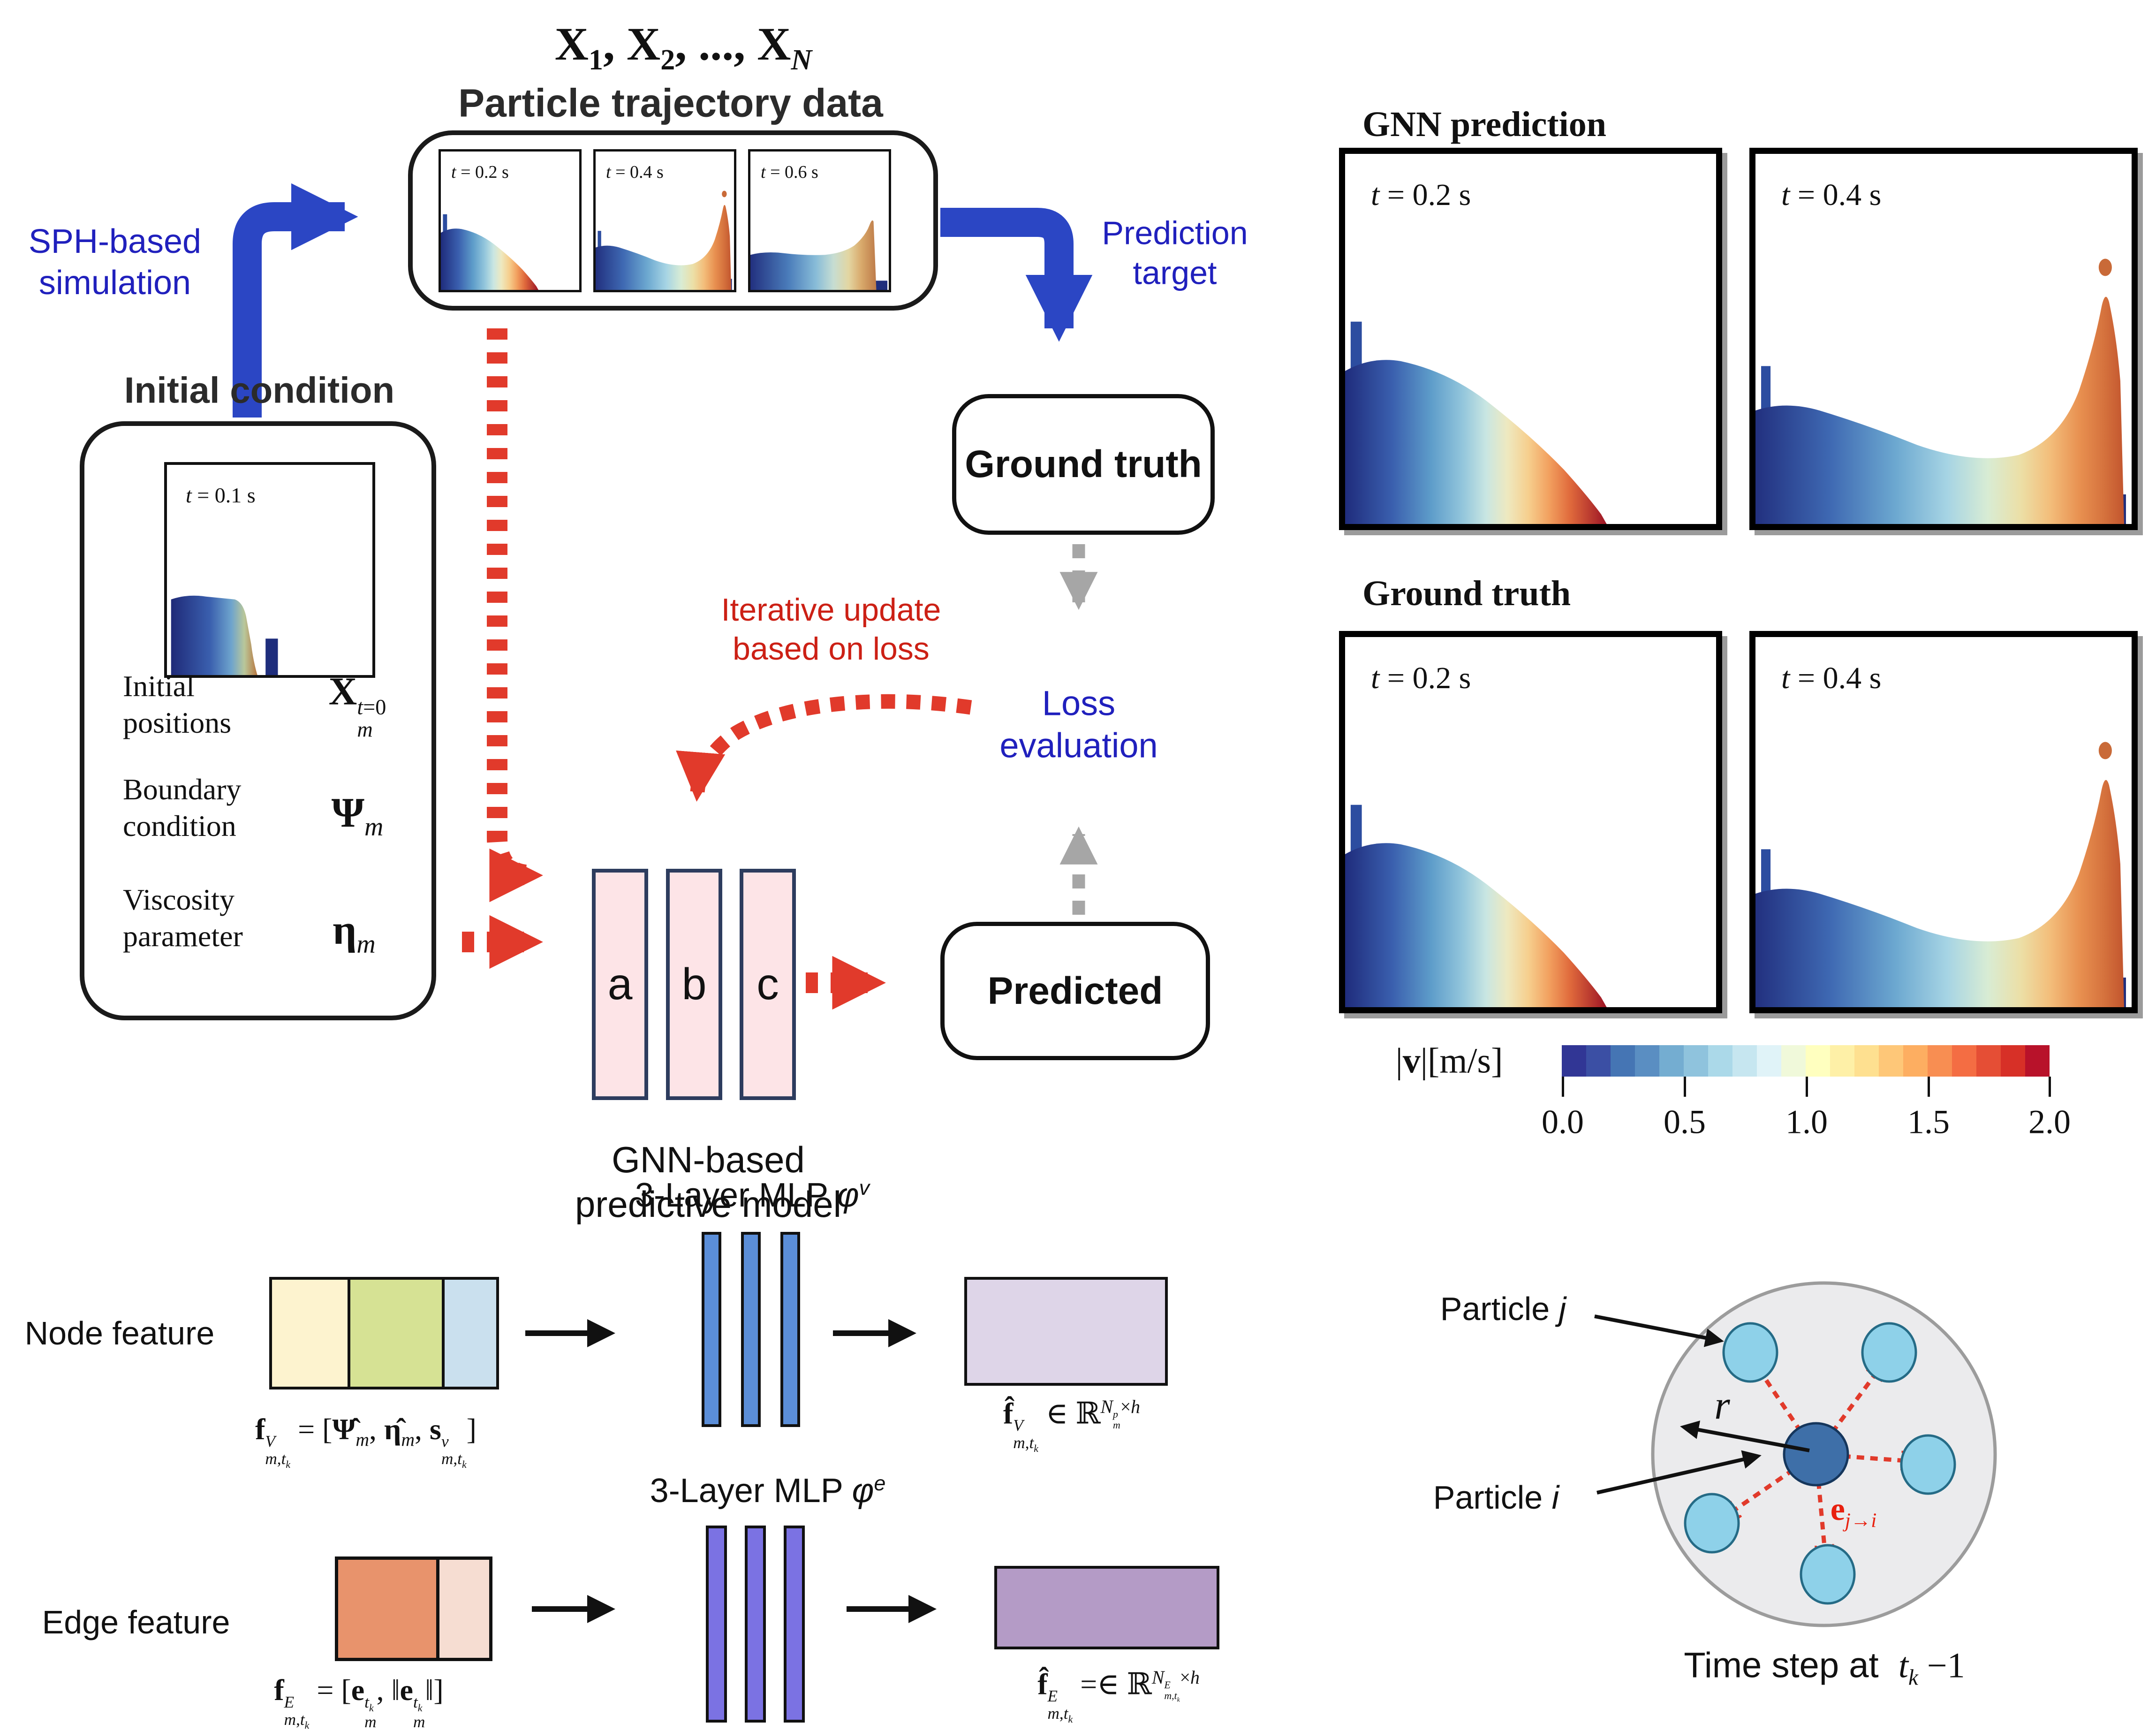 The width and height of the screenshot is (2156, 1731). I want to click on colorbar-label: |v|[m/s], so click(1449, 1061).